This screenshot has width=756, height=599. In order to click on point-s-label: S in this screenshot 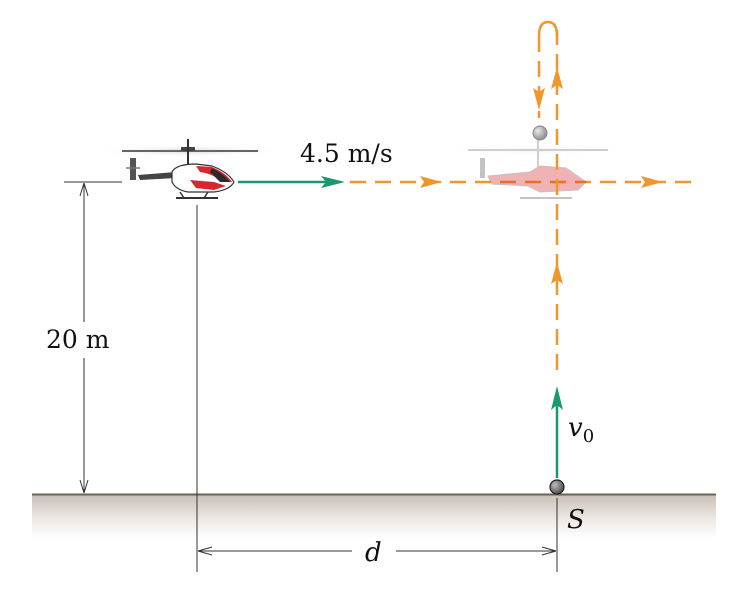, I will do `click(576, 520)`.